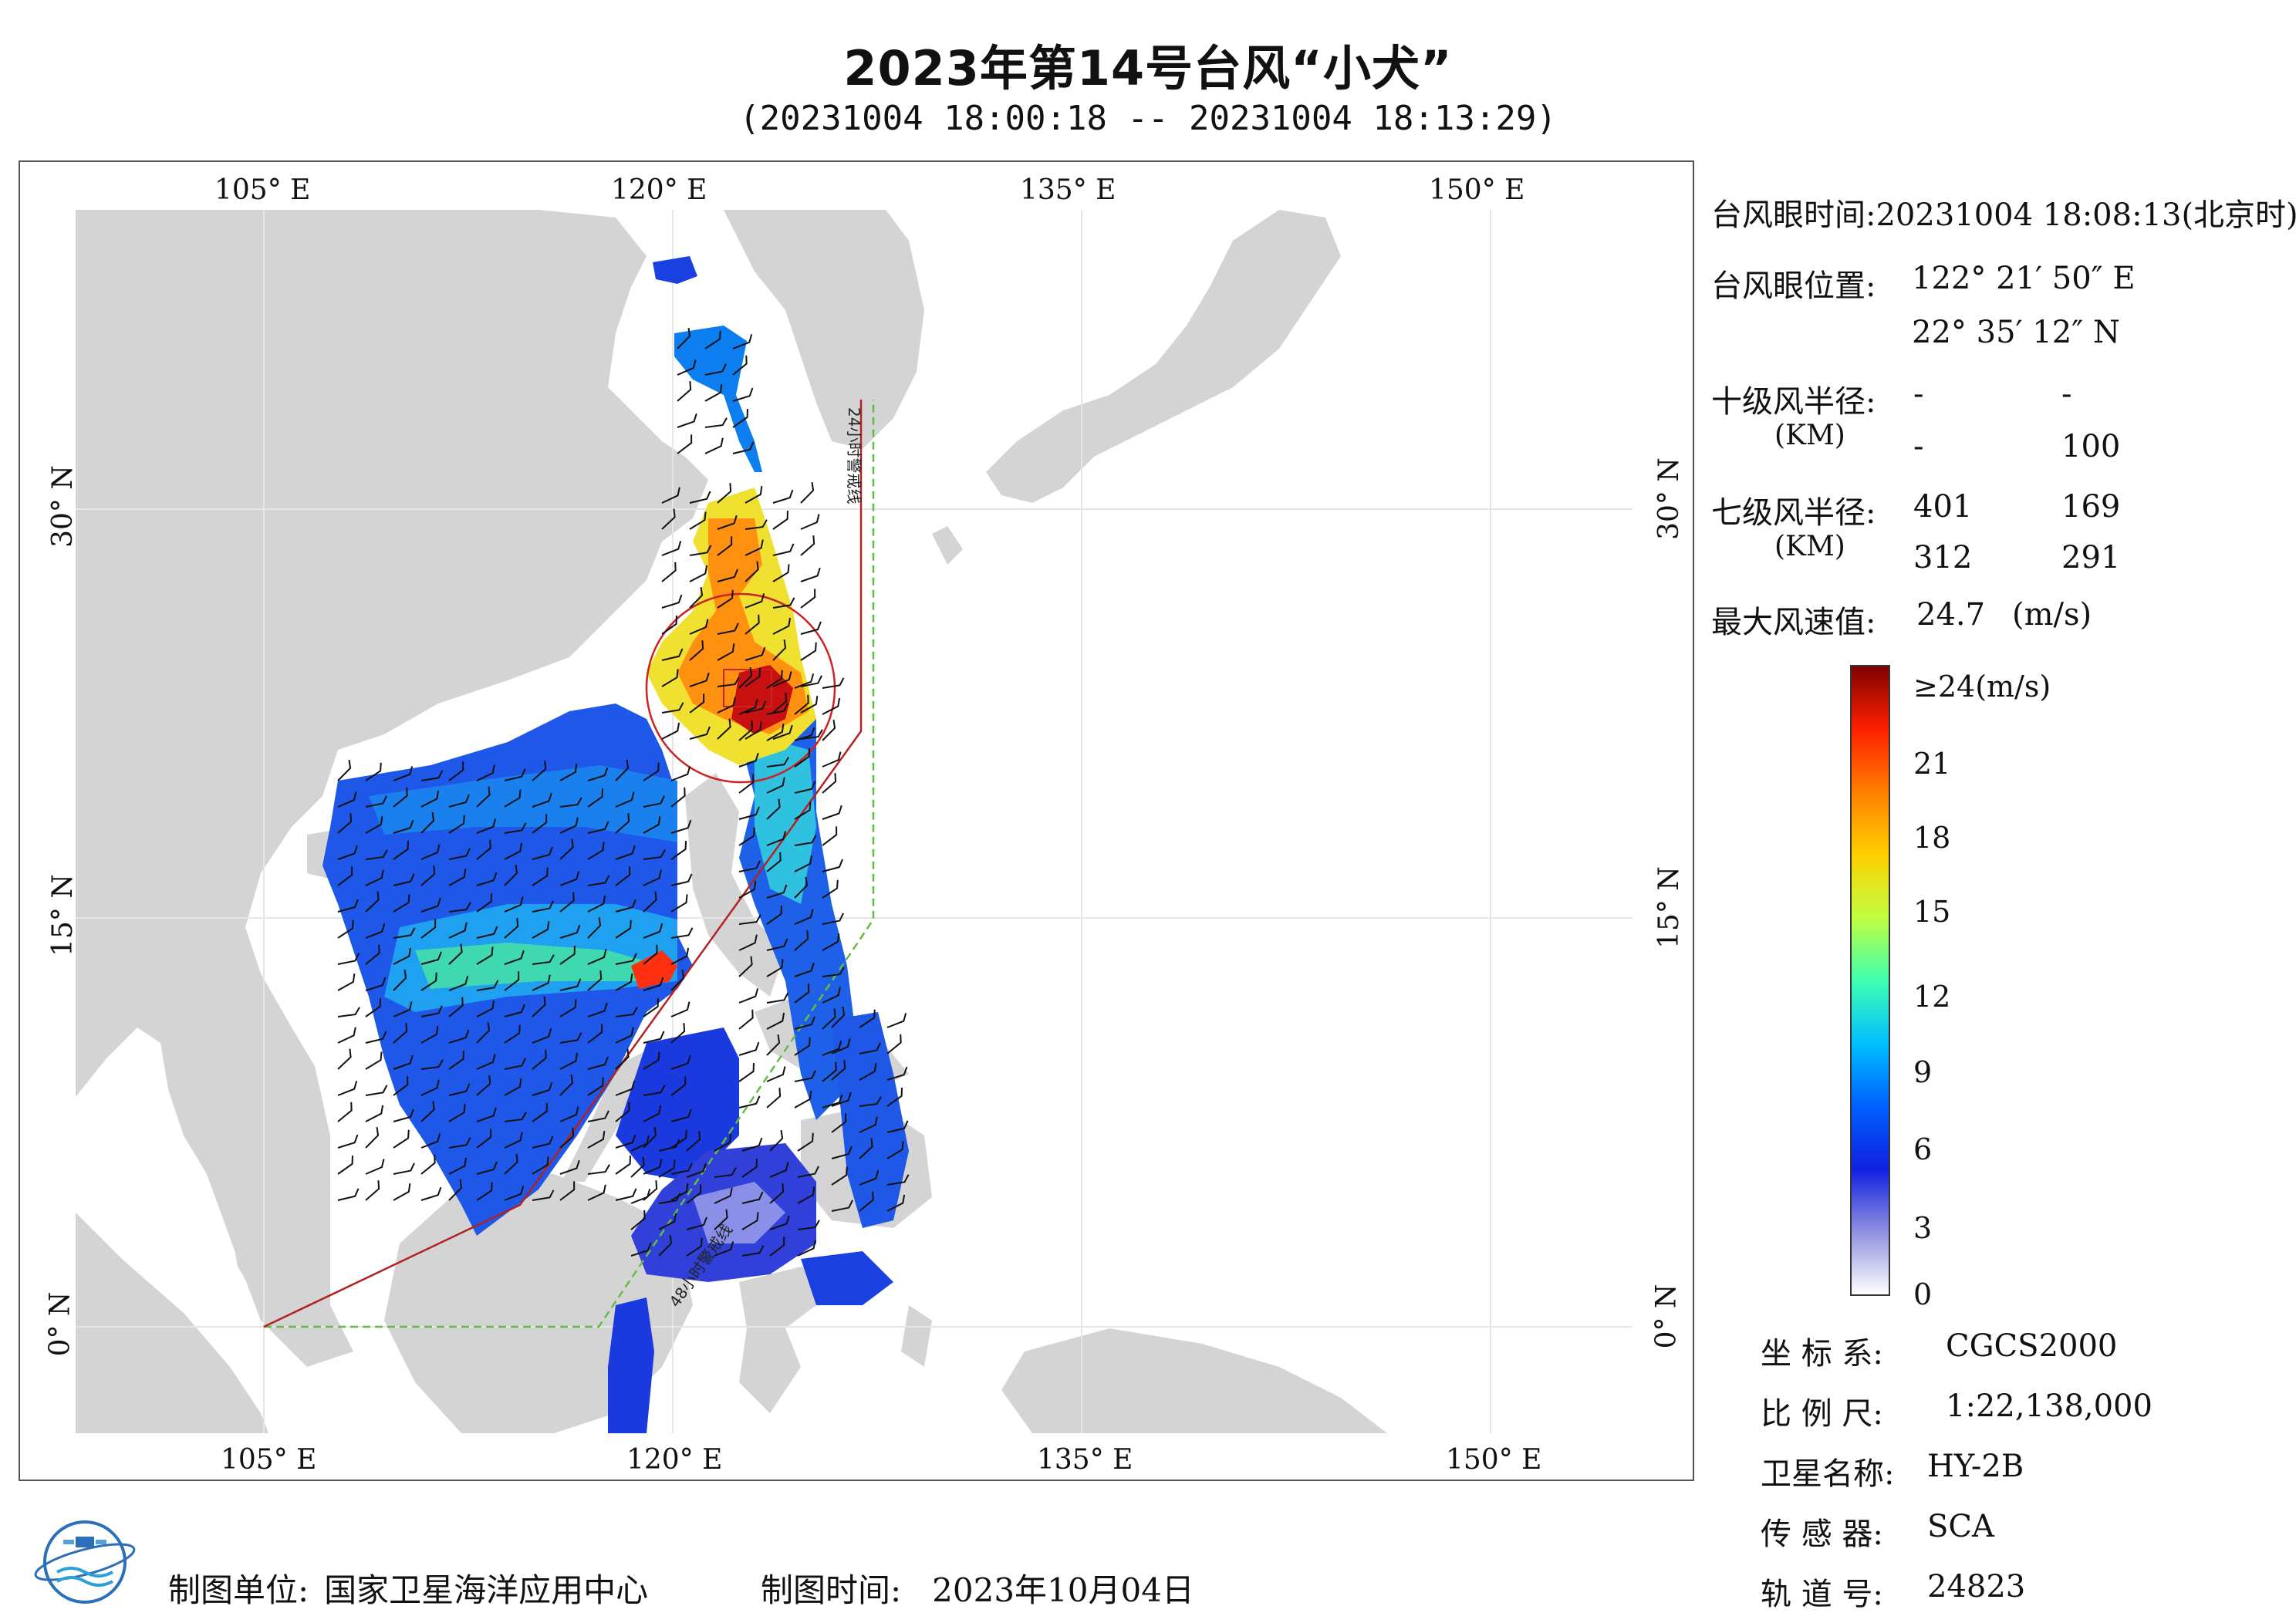  What do you see at coordinates (272, 1278) in the screenshot?
I see `malay-peninsula` at bounding box center [272, 1278].